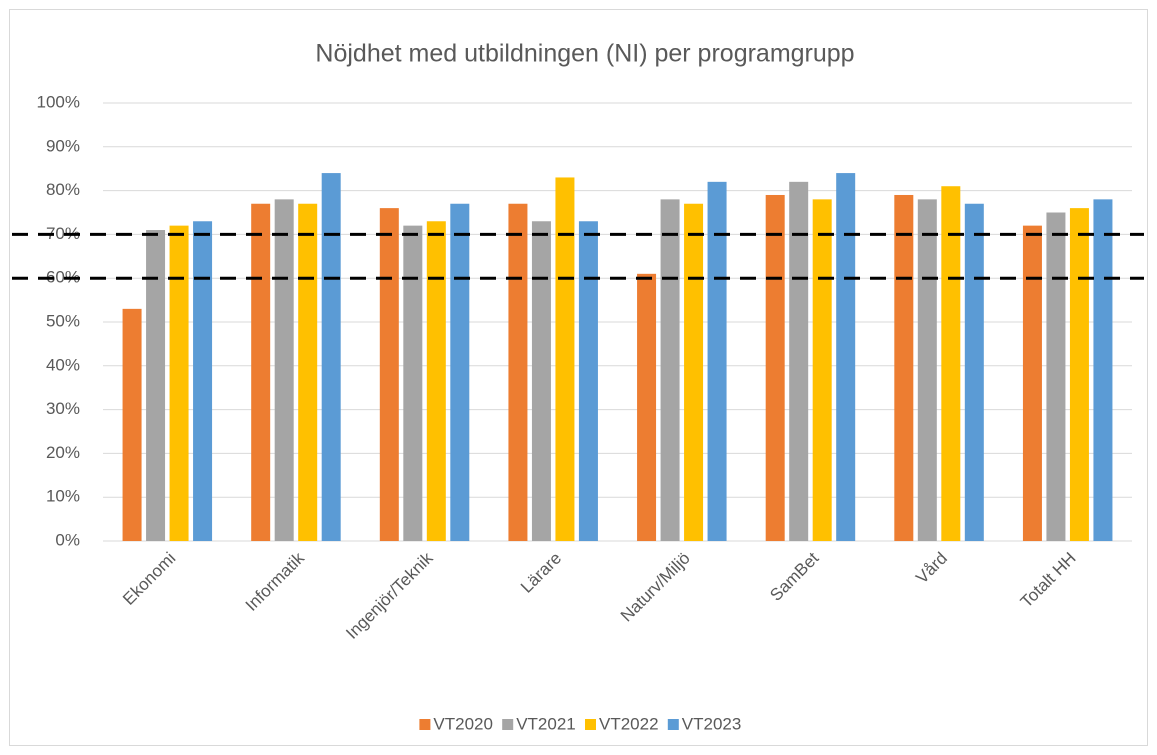 The image size is (1157, 755). What do you see at coordinates (63, 320) in the screenshot?
I see `y-tick-label: 50%` at bounding box center [63, 320].